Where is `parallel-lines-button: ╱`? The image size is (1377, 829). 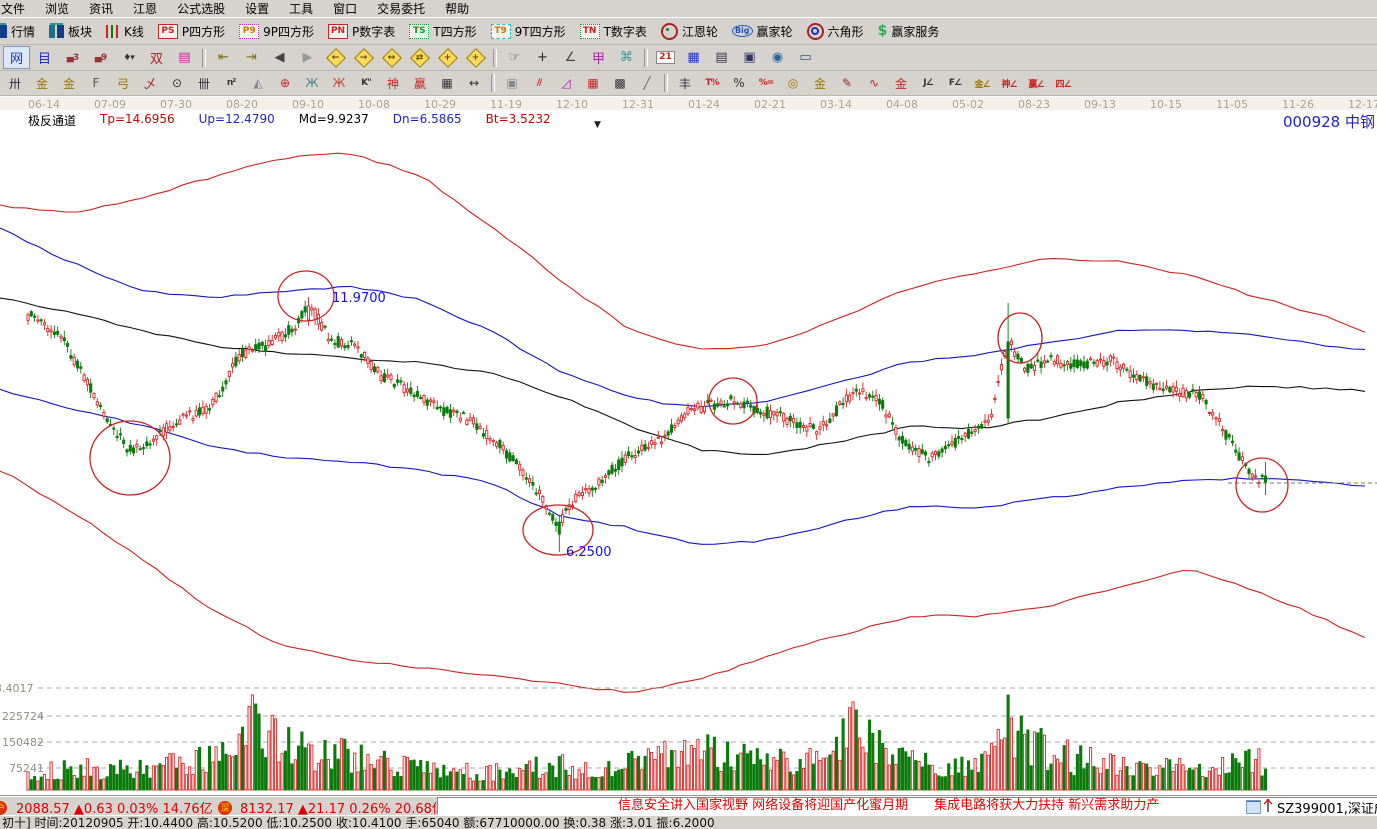
parallel-lines-button: ╱ is located at coordinates (647, 83).